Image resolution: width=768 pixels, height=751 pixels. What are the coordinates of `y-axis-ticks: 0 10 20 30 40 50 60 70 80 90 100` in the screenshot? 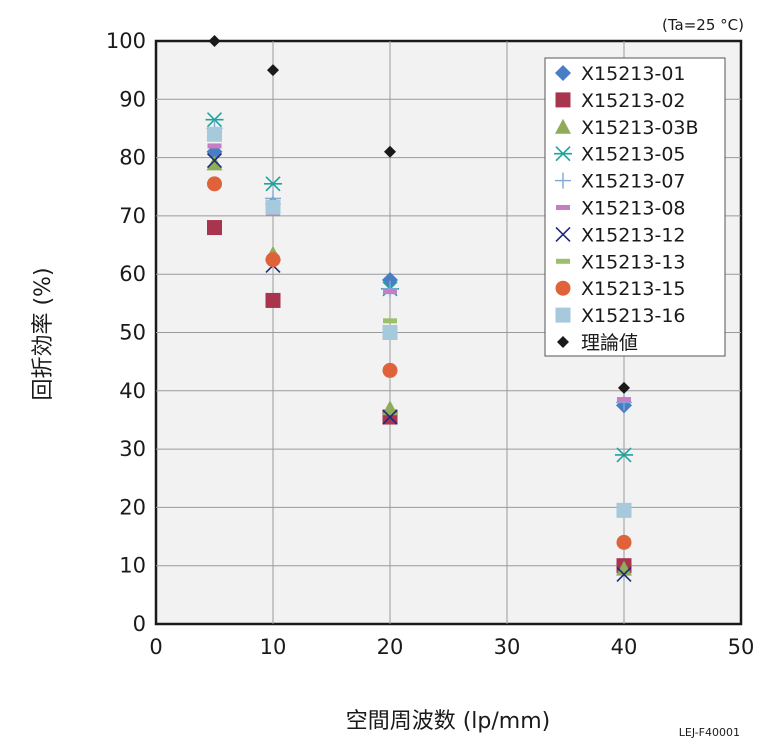 It's located at (126, 332).